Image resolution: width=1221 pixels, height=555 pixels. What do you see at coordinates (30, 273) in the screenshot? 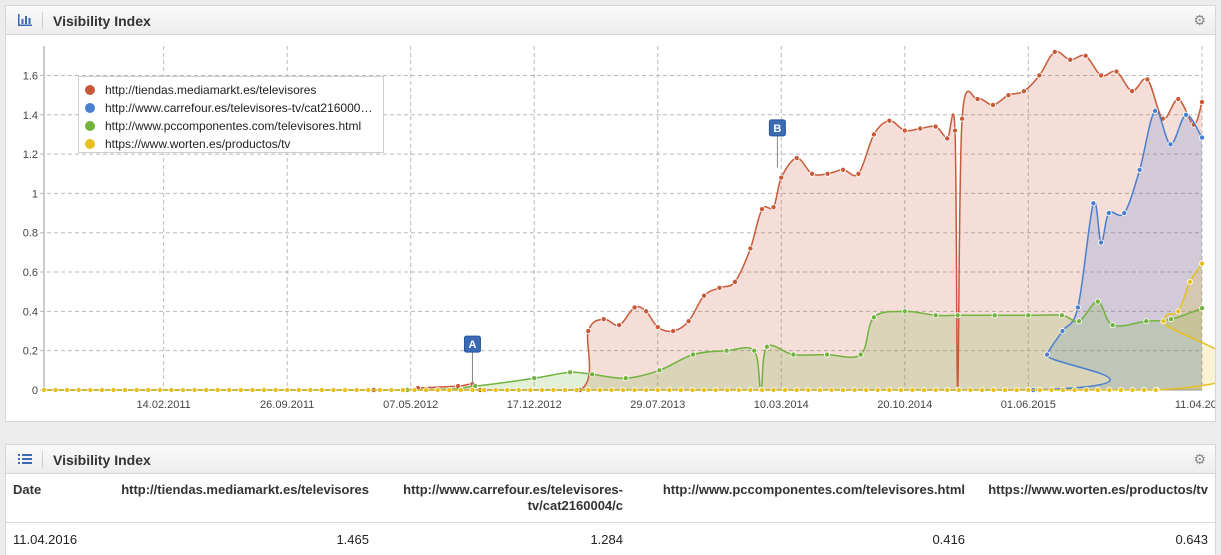
I see `y-tick-label: 0.6` at bounding box center [30, 273].